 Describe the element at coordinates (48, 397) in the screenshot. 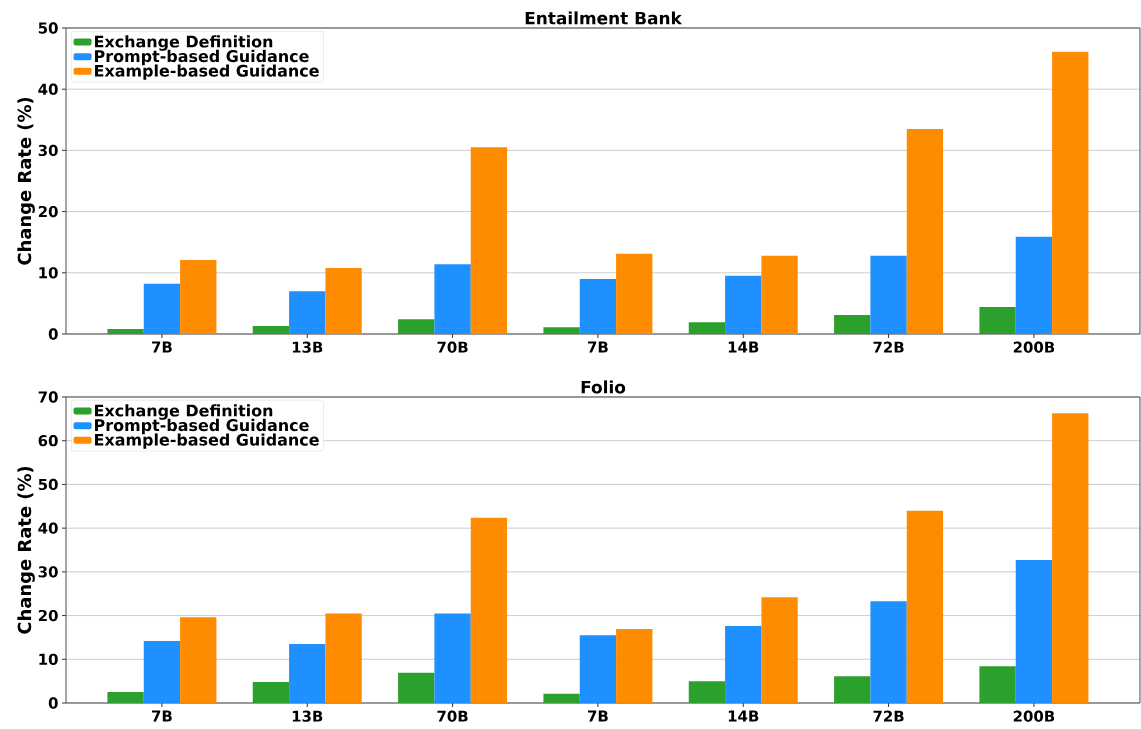

I see `y-tick-label: 70` at that location.